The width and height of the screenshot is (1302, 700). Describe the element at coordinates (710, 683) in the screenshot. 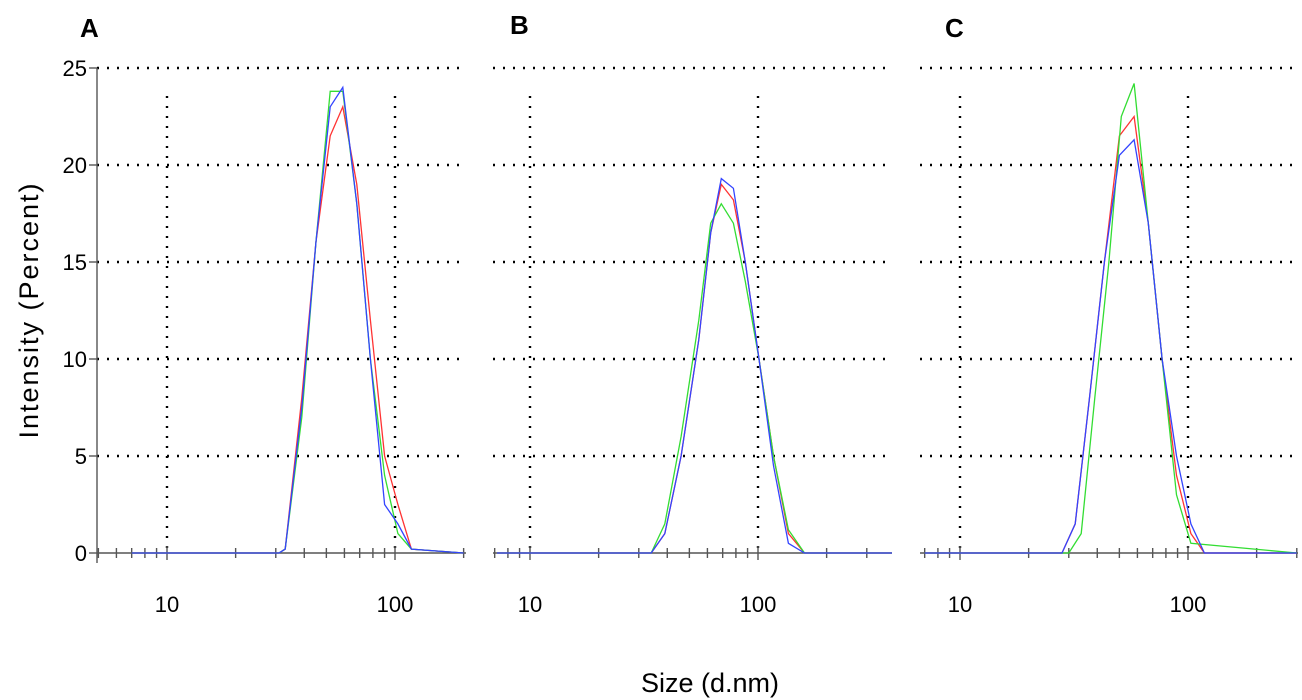

I see `x-axis-title: Size (d.nm)` at that location.